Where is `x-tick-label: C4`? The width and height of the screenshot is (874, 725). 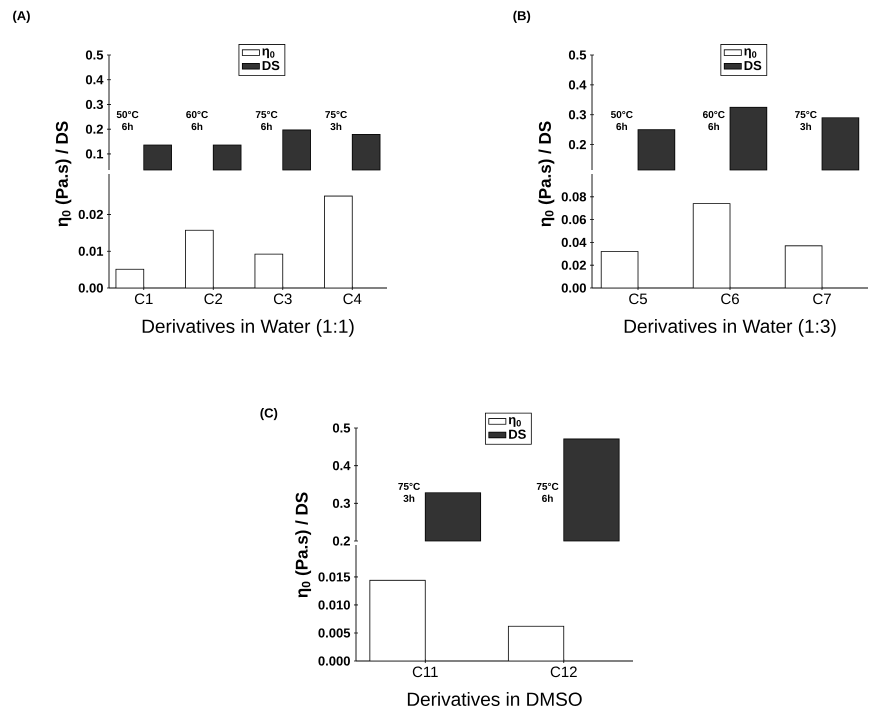
x-tick-label: C4 is located at coordinates (352, 299).